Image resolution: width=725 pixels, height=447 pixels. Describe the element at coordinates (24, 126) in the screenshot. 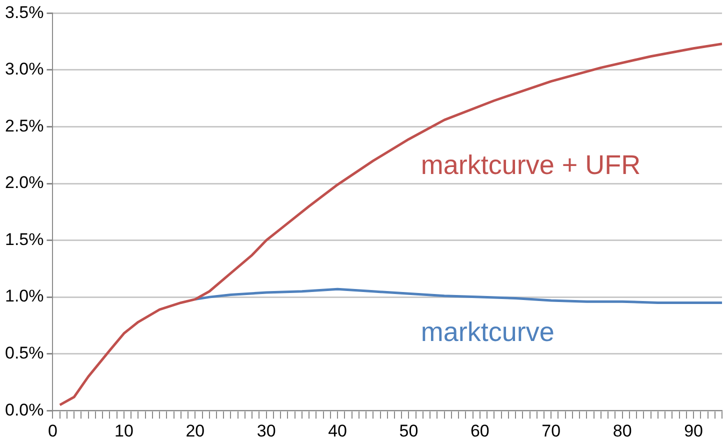

I see `y-tick-label: 2.5%` at that location.